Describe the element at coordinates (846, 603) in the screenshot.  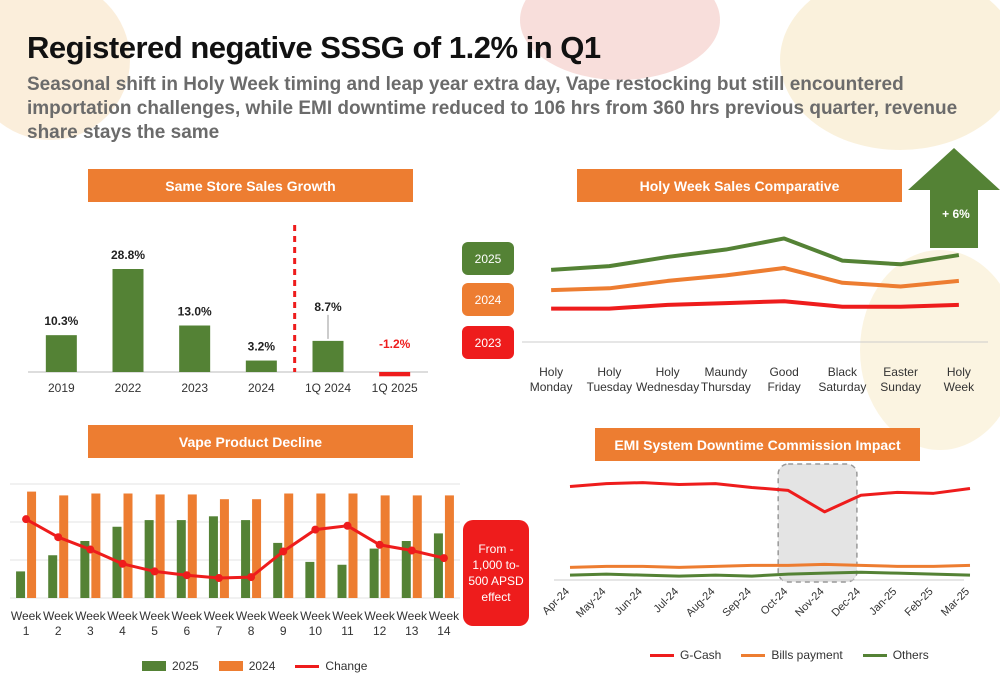
I see `x-tick-label: Dec-24` at that location.